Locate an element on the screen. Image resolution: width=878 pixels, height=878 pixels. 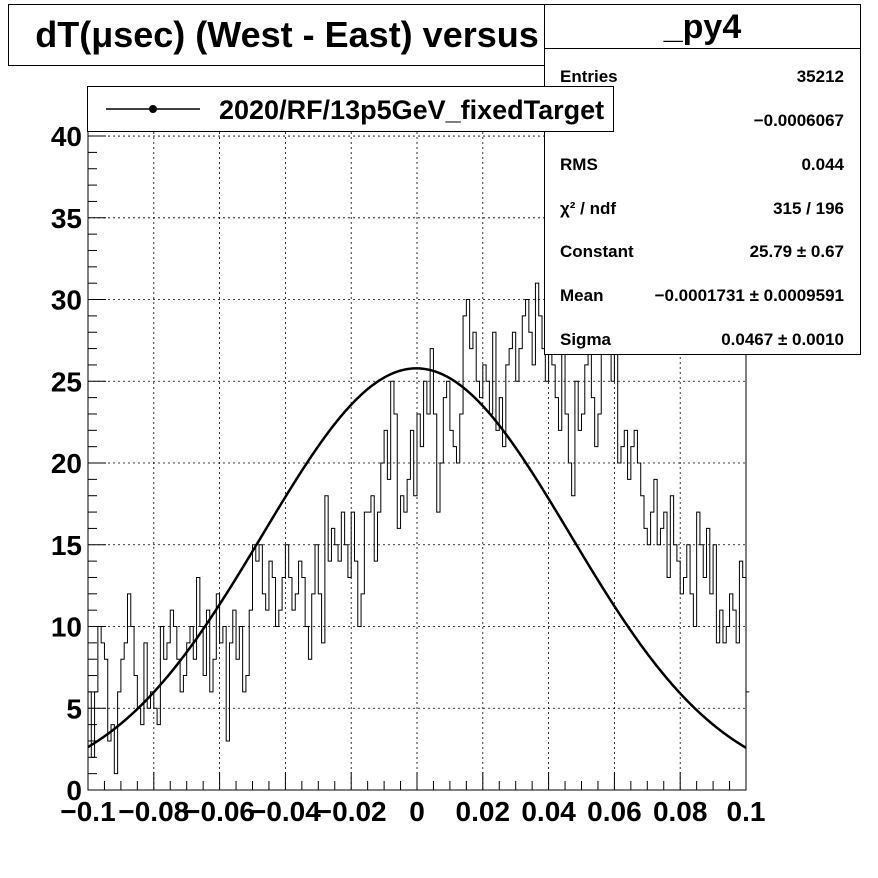
stats-row-constant: Constant 25.79 ± 0.67 is located at coordinates (702, 252).